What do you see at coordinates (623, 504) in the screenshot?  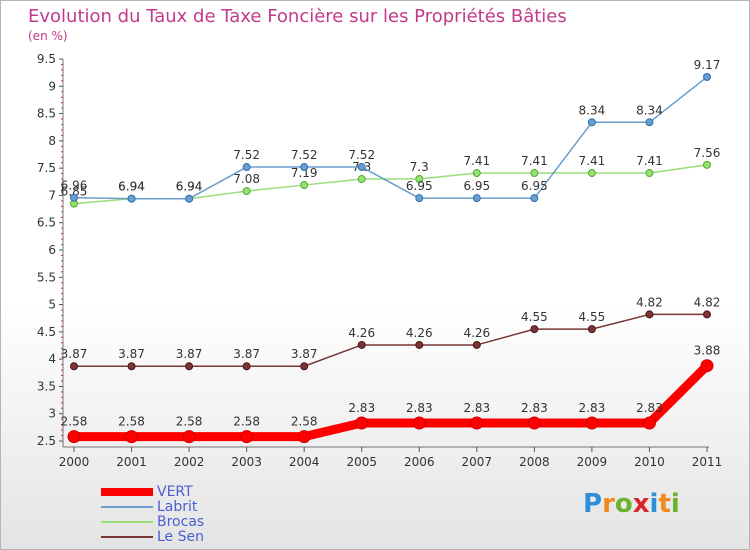 I see `logo-letter: o` at bounding box center [623, 504].